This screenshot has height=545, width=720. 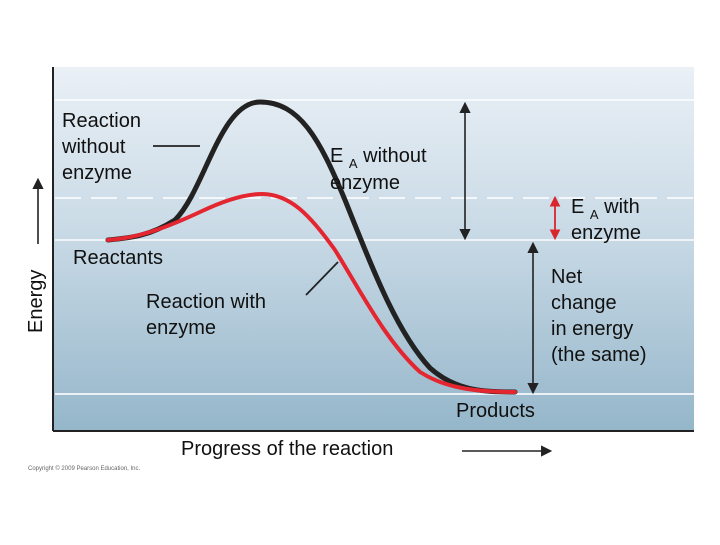 What do you see at coordinates (104, 147) in the screenshot?
I see `label-reaction-without-enzyme: Reaction without enzyme` at bounding box center [104, 147].